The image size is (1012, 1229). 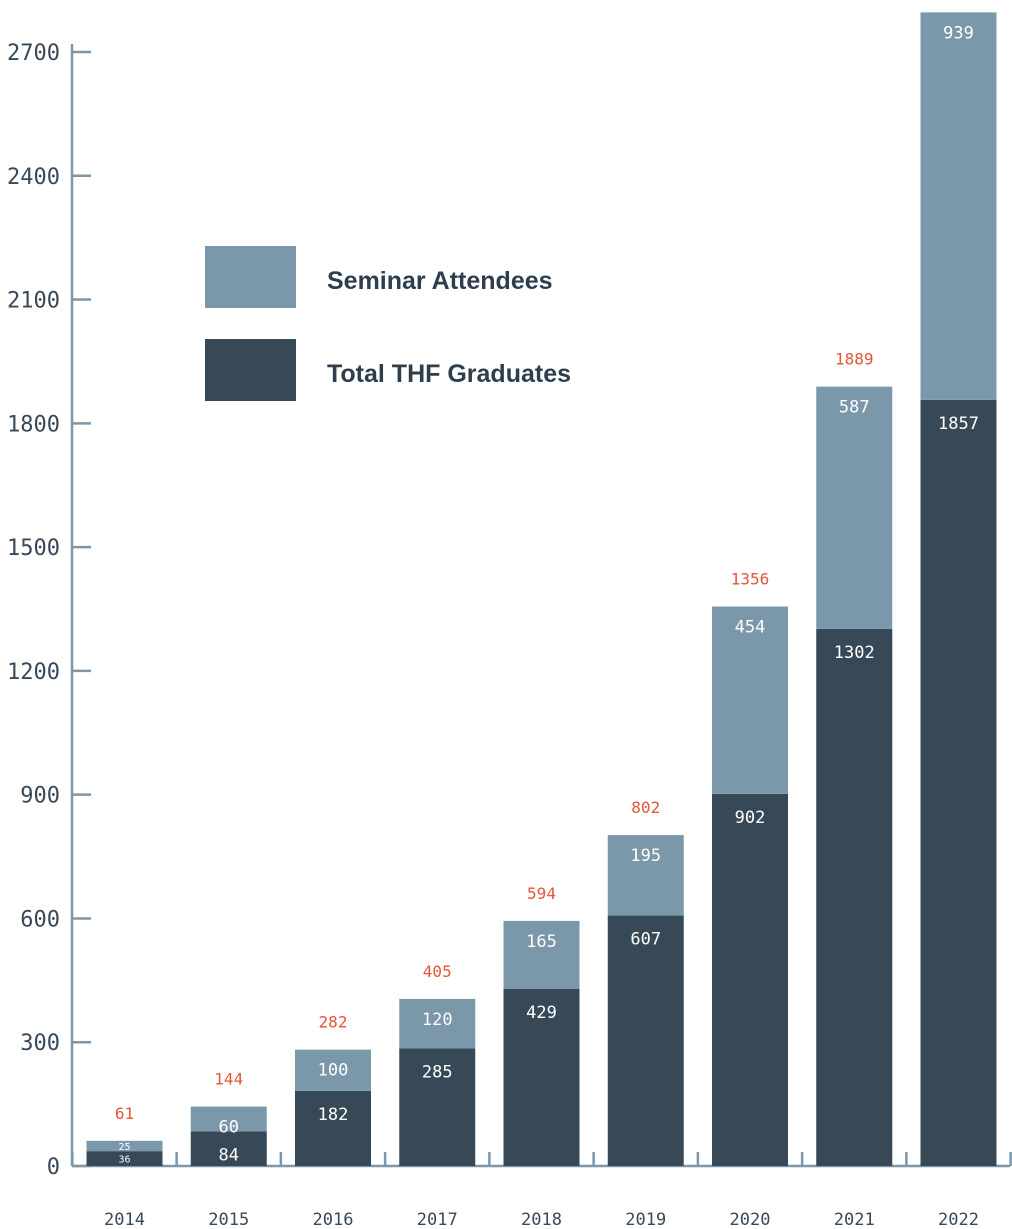 I want to click on data-label-seminar-attendees: 60, so click(x=229, y=1128).